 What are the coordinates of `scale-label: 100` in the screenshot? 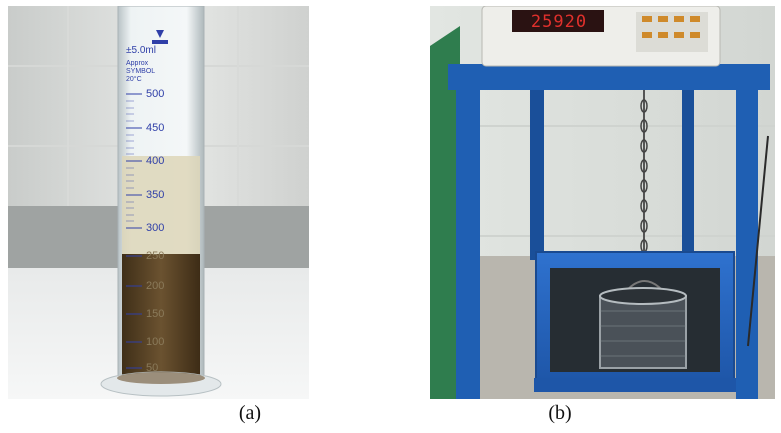 It's located at (155, 342).